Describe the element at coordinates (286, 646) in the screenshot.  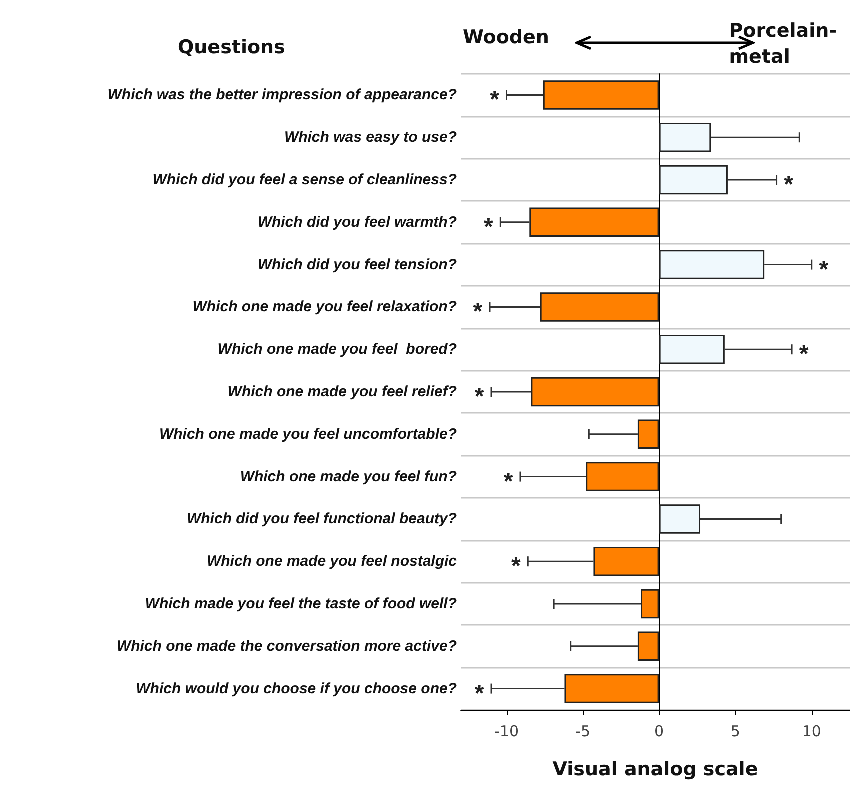
I see `y-tick-label: Which one made the conversation more active?` at that location.